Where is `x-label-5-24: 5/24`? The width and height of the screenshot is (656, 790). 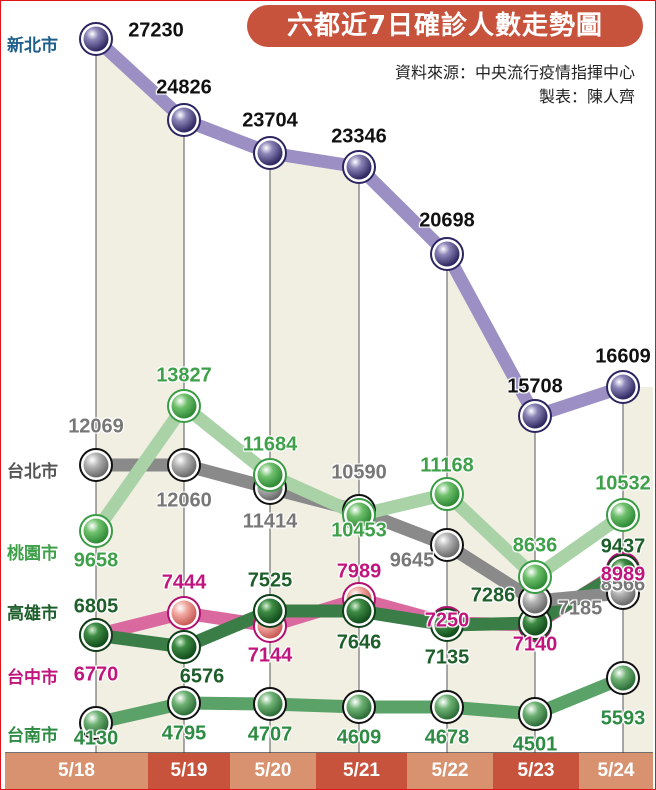 x-label-5-24: 5/24 is located at coordinates (616, 771).